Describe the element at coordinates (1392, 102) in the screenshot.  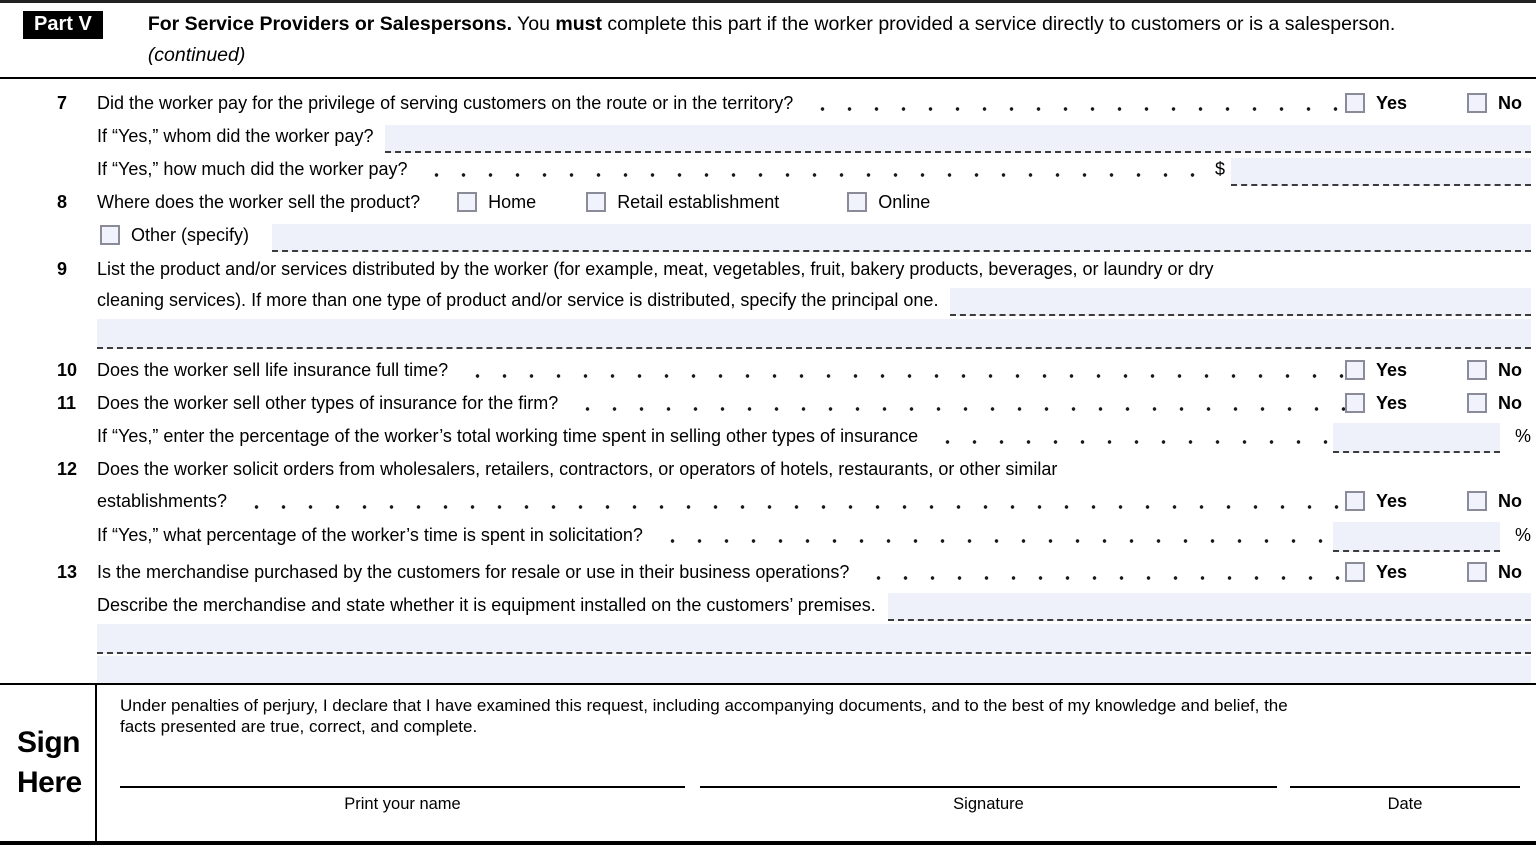
I see `q7-yes-label: Yes` at that location.